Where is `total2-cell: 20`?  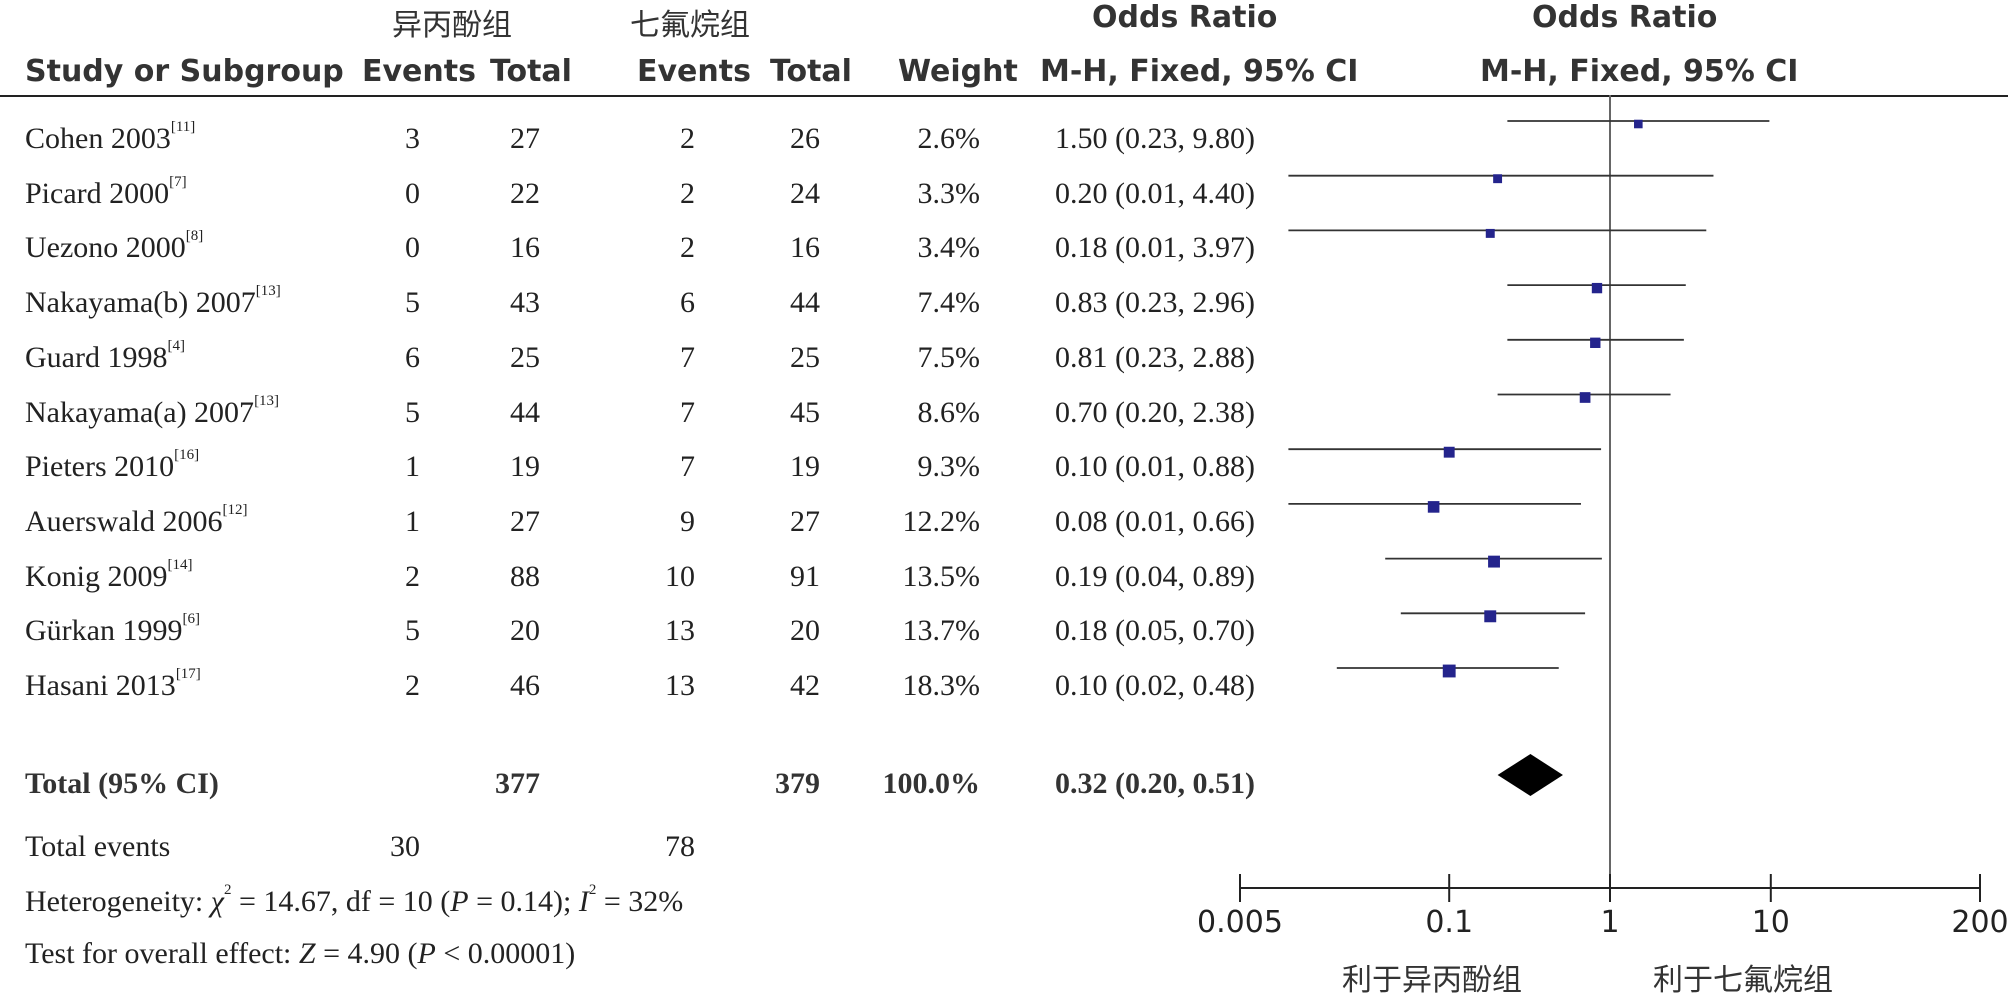 total2-cell: 20 is located at coordinates (805, 630).